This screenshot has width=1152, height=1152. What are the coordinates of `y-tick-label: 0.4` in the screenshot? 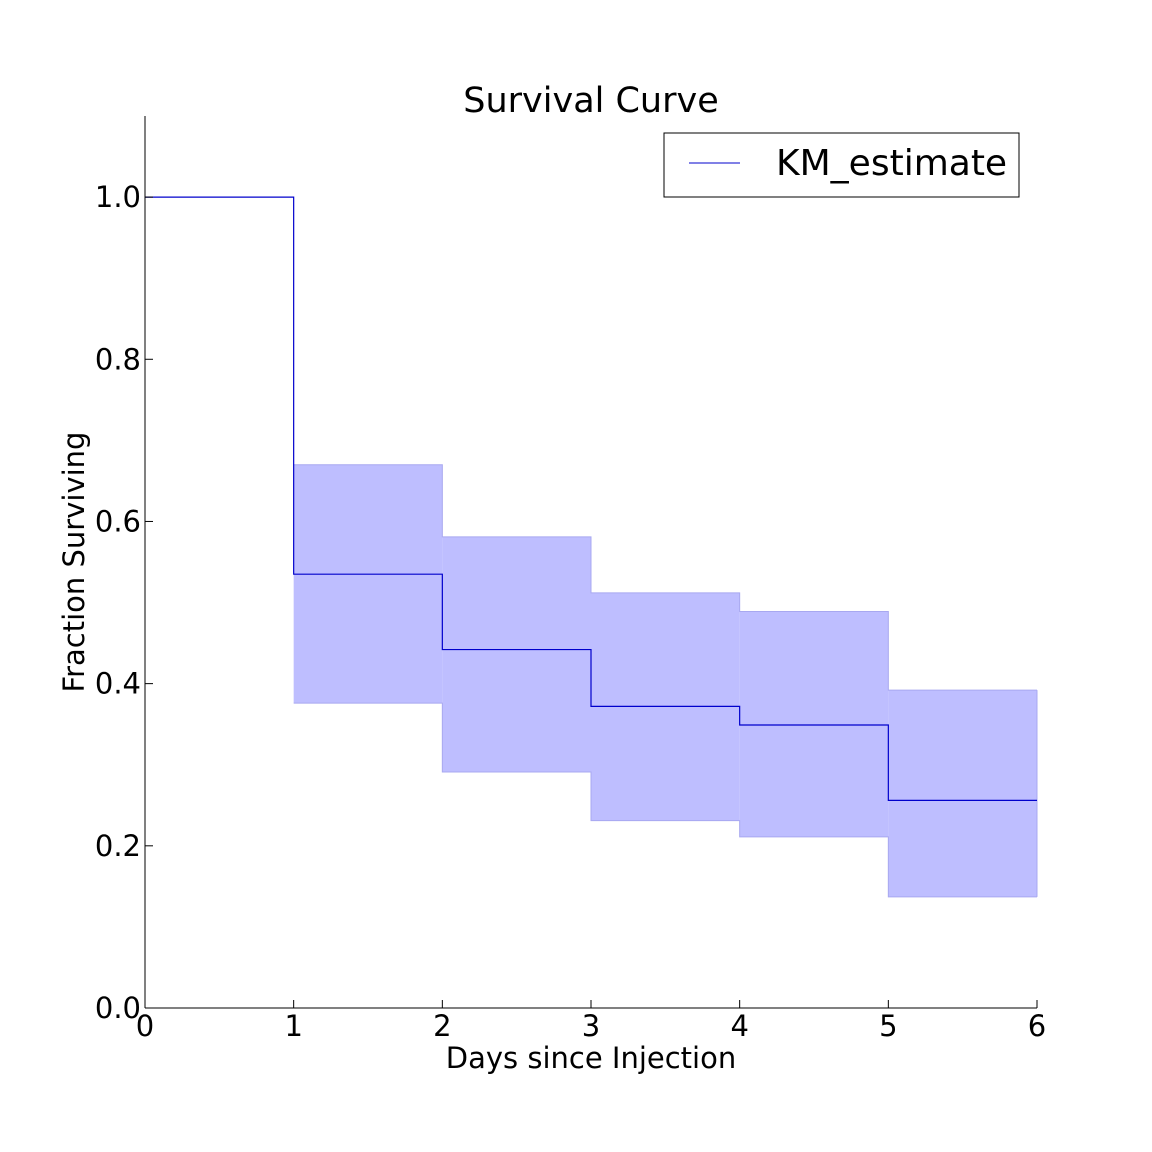 It's located at (118, 684).